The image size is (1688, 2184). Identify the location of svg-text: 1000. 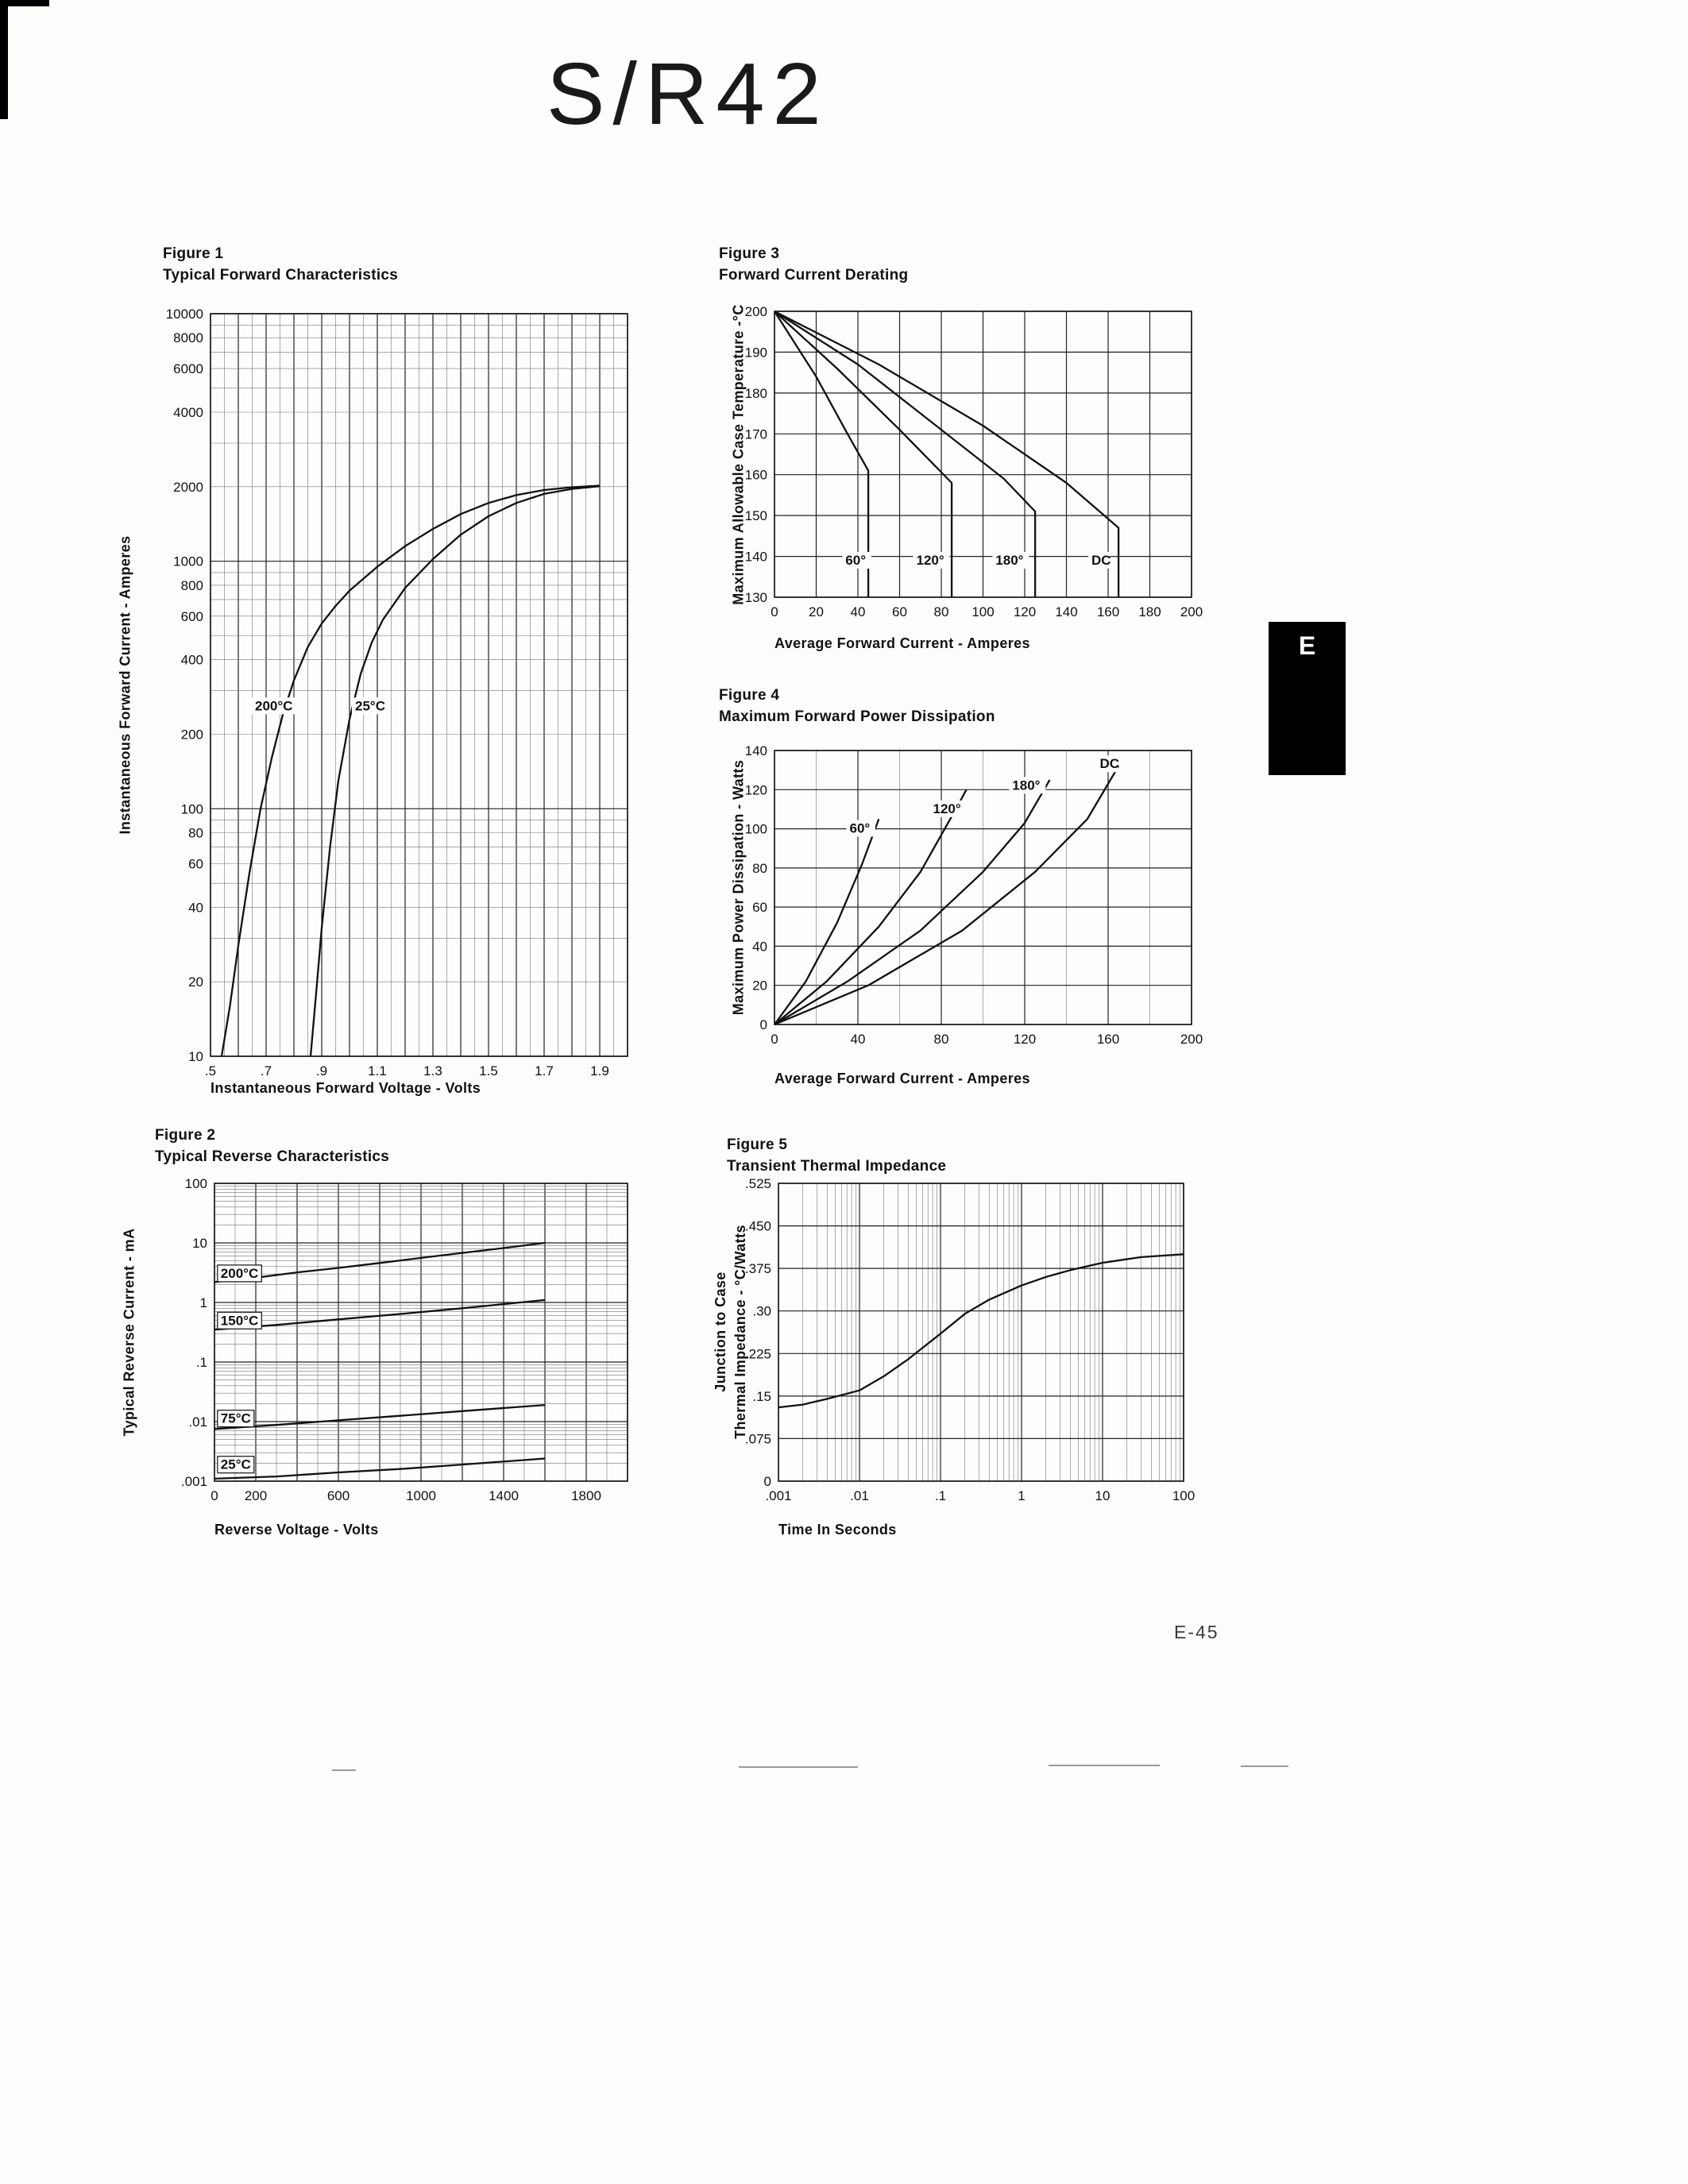
(421, 1495).